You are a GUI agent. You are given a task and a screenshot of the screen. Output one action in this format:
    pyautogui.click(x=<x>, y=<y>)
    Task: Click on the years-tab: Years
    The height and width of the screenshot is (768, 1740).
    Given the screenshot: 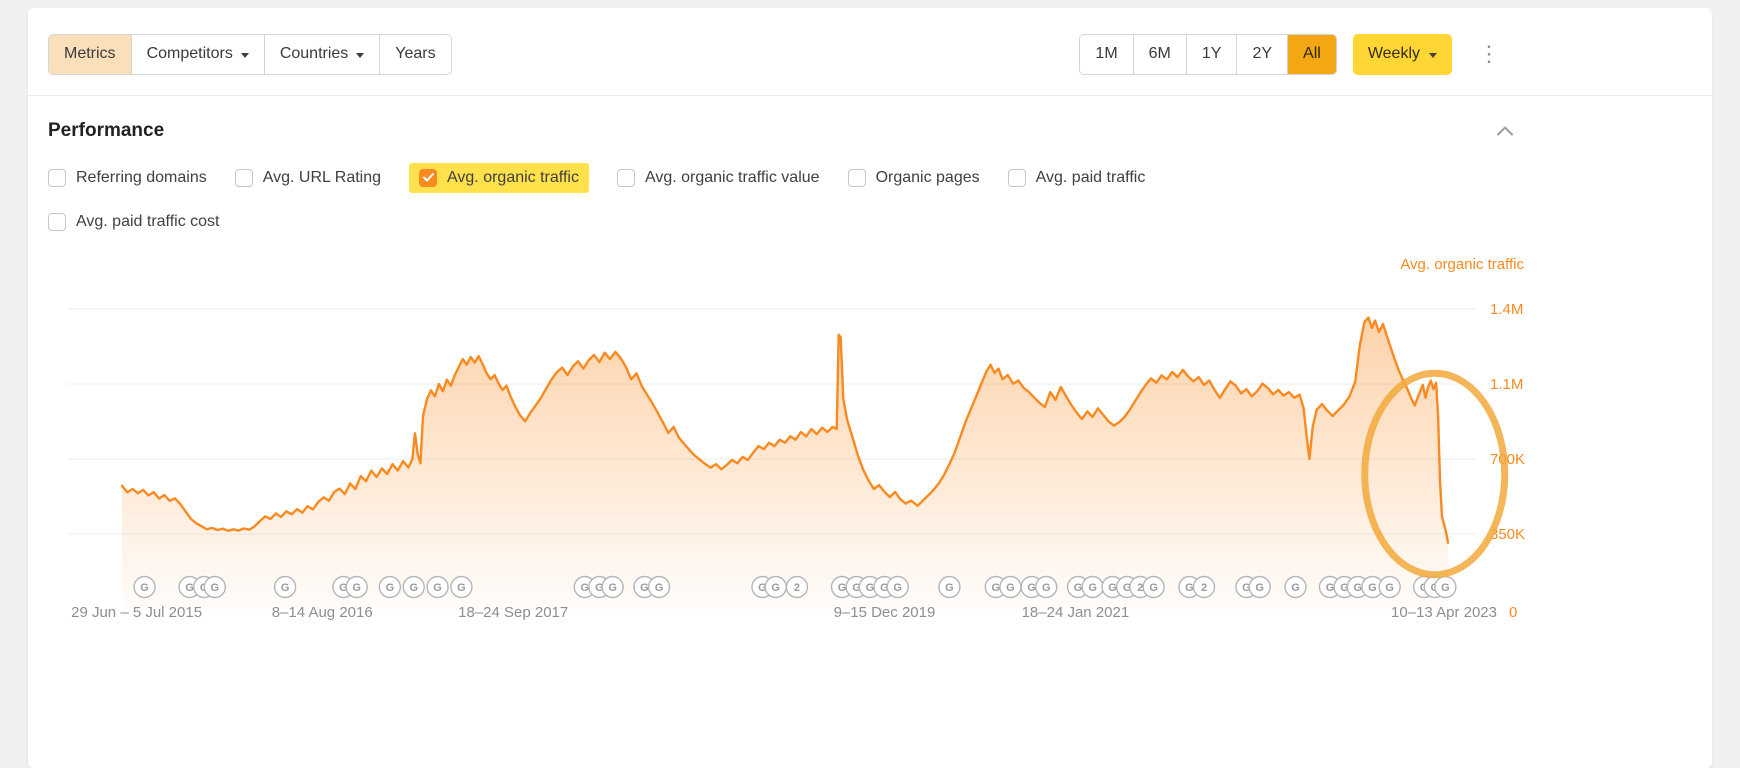 What is the action you would take?
    pyautogui.click(x=415, y=54)
    